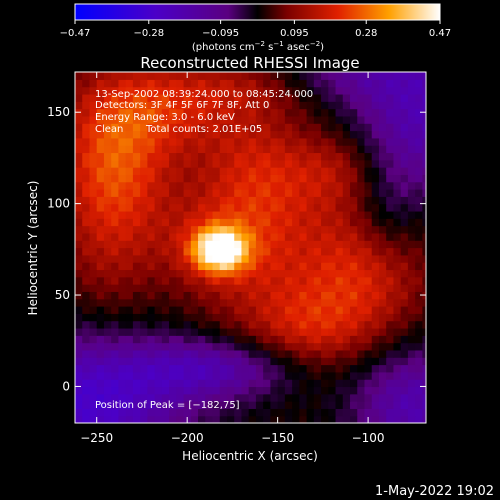  Describe the element at coordinates (255, 29) in the screenshot. I see `colorbar-ticks: −0.47 −0.28 −0.095 0.095 0.28 0.47` at that location.